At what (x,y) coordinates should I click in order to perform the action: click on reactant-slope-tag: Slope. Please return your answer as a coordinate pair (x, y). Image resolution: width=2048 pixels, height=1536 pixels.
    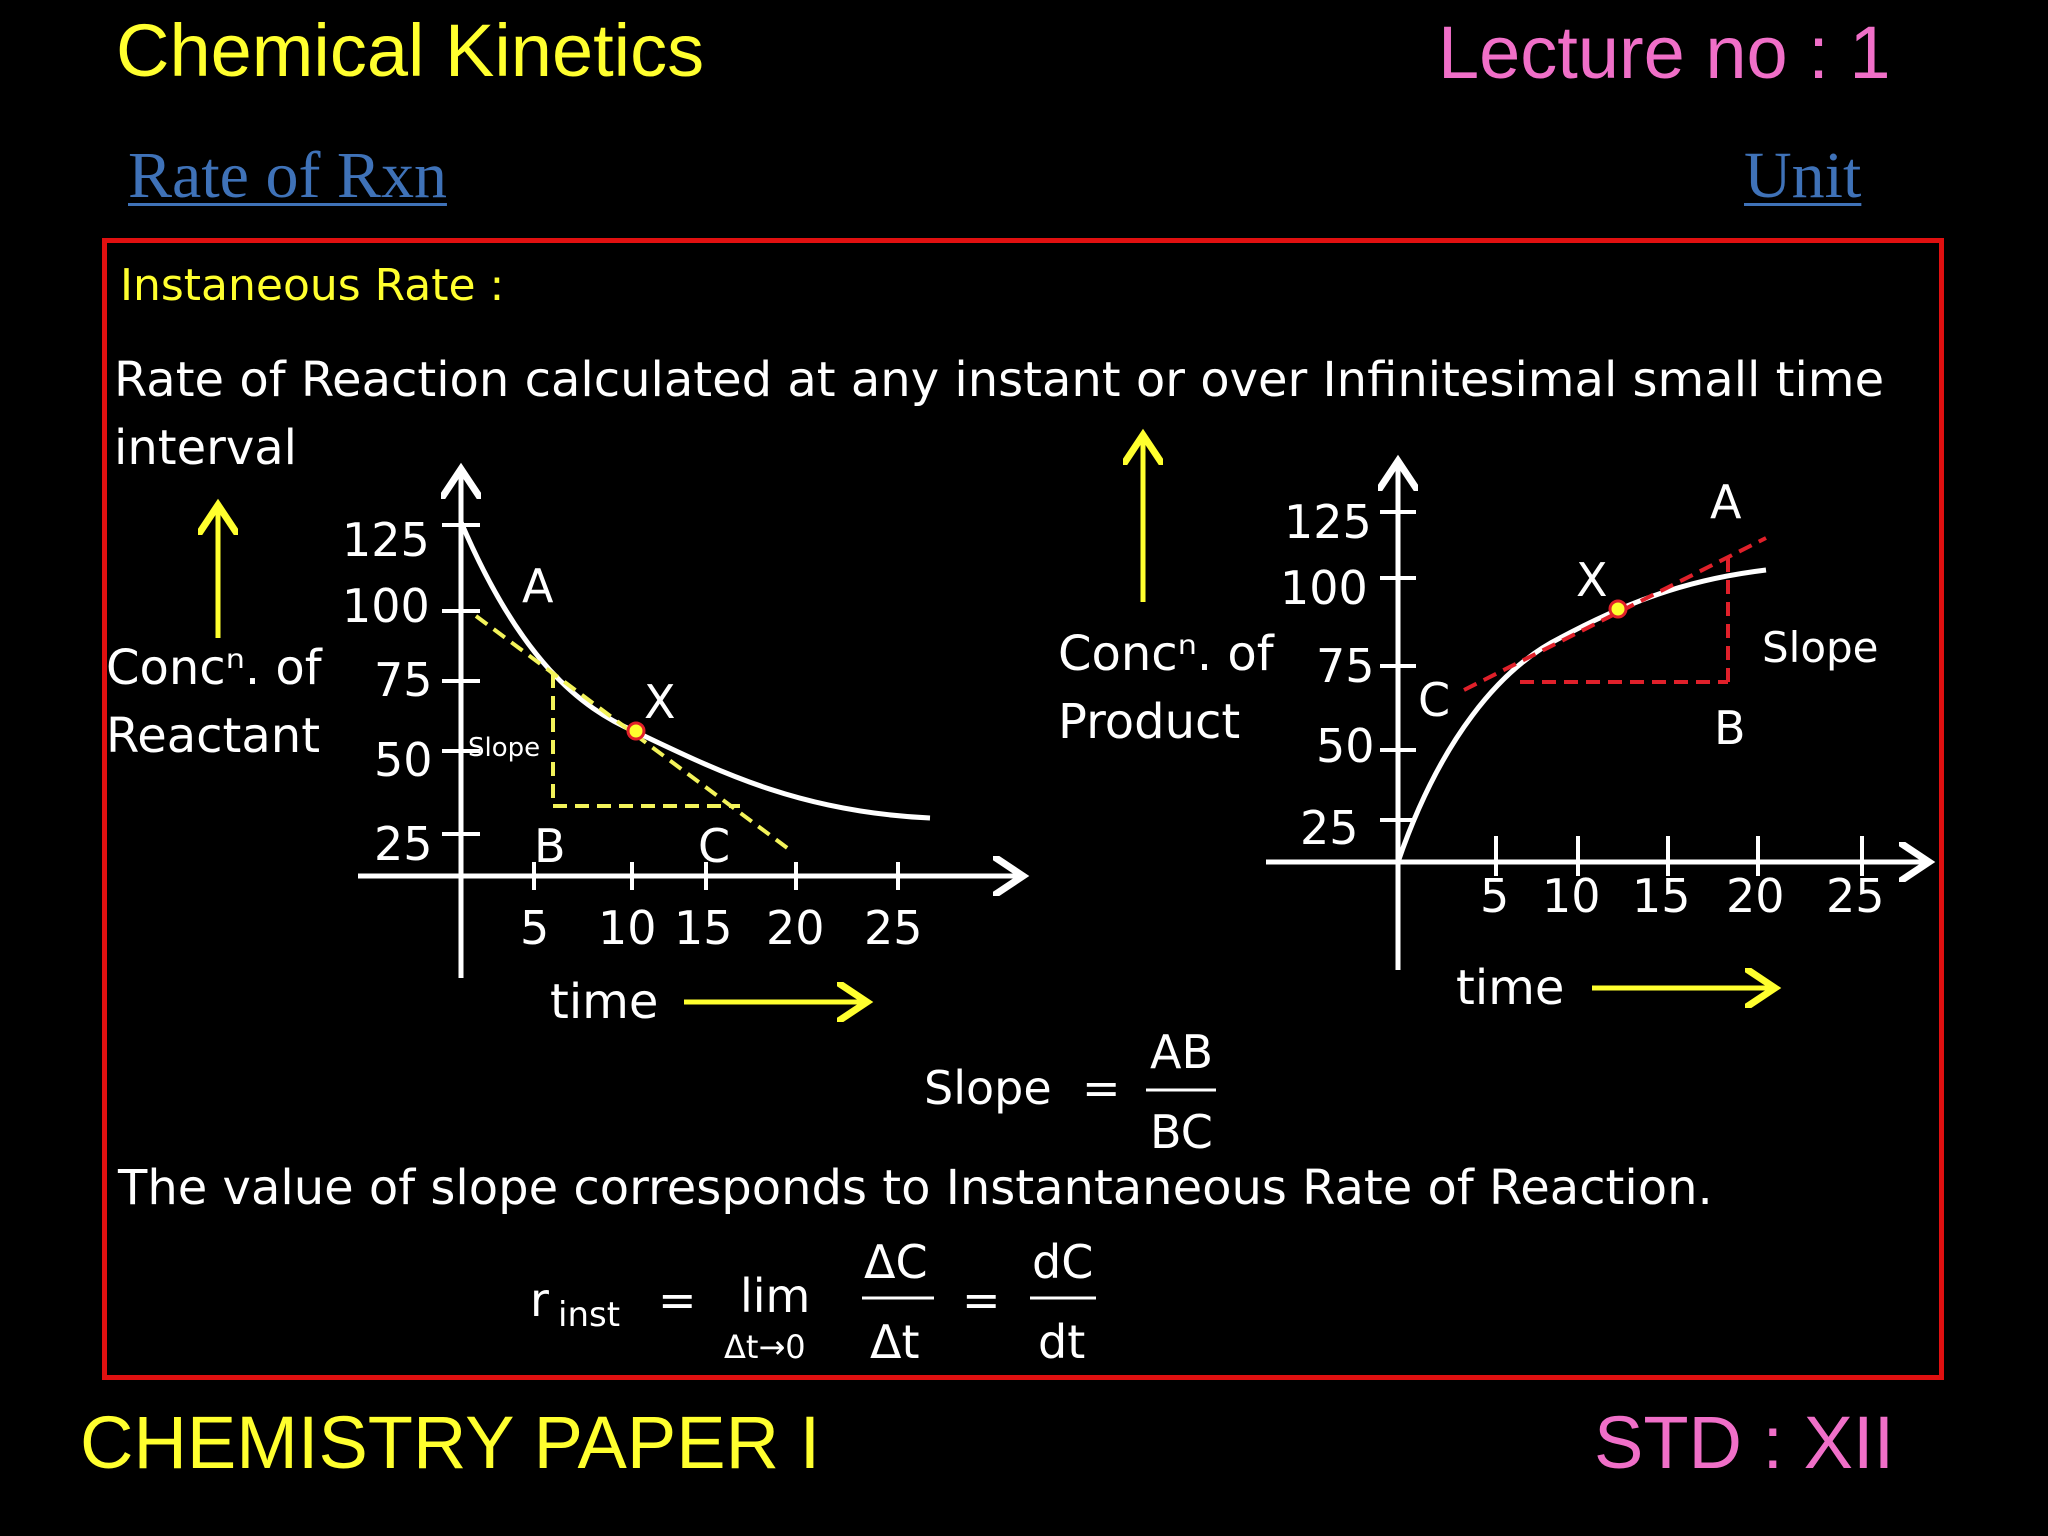
    Looking at the image, I should click on (504, 748).